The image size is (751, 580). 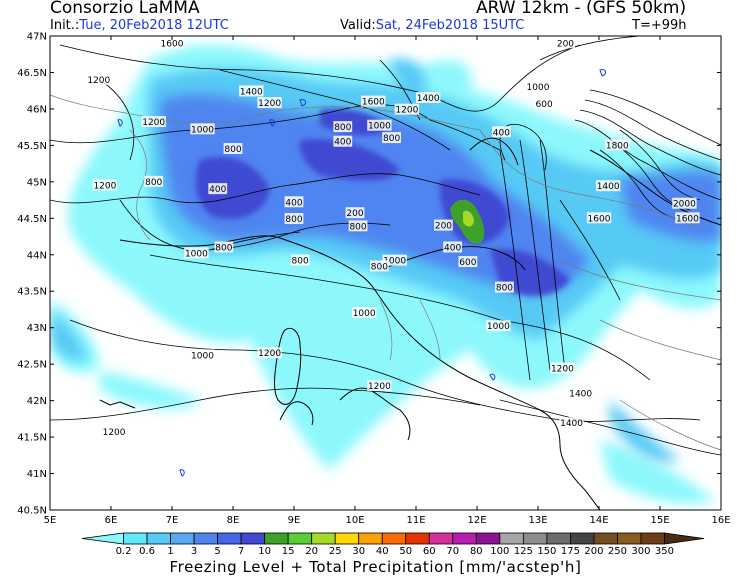 What do you see at coordinates (264, 551) in the screenshot?
I see `colorbar-tick: 10` at bounding box center [264, 551].